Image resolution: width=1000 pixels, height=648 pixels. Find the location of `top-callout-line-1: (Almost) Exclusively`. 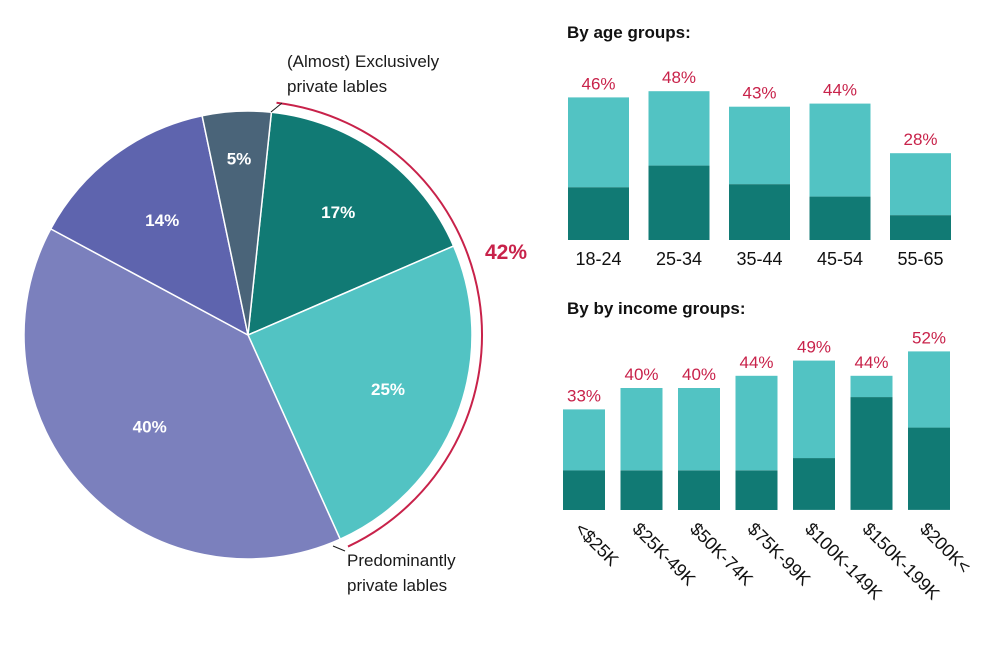

top-callout-line-1: (Almost) Exclusively is located at coordinates (363, 61).